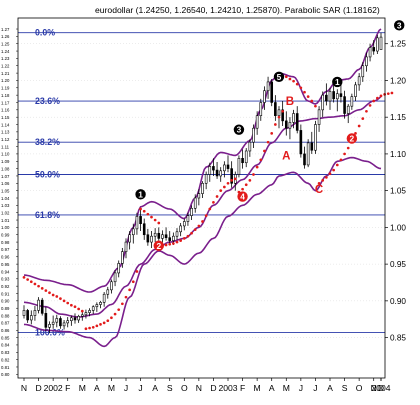 This screenshot has height=405, width=420. I want to click on left-axis-tick-label: 1.23, so click(5, 58).